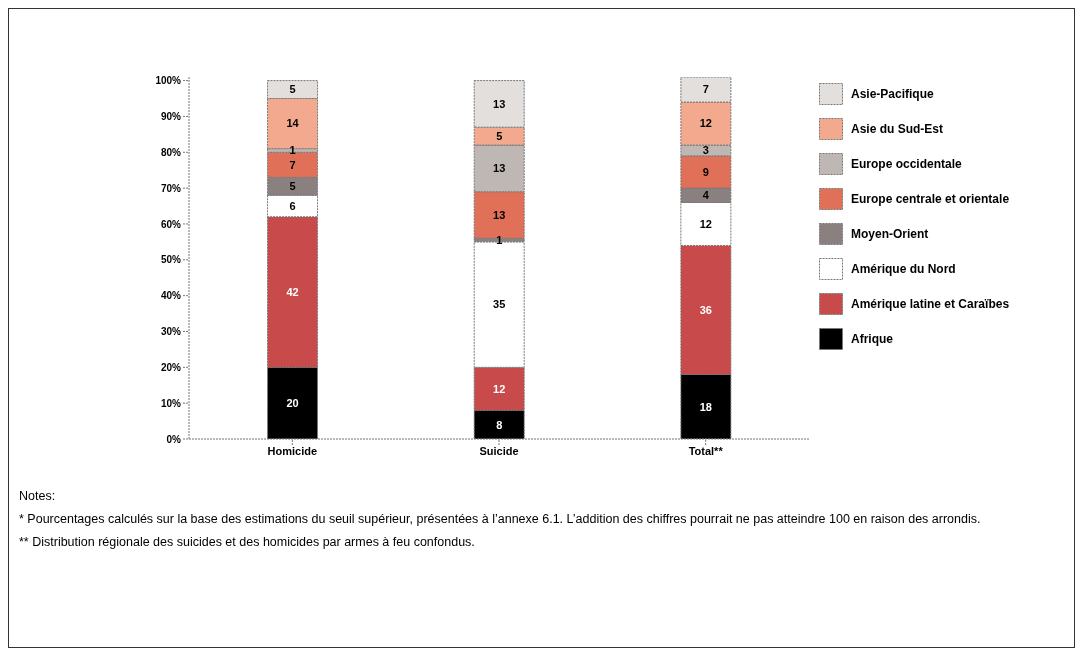 This screenshot has width=1087, height=659. Describe the element at coordinates (171, 224) in the screenshot. I see `y-tick-label: 60%` at that location.